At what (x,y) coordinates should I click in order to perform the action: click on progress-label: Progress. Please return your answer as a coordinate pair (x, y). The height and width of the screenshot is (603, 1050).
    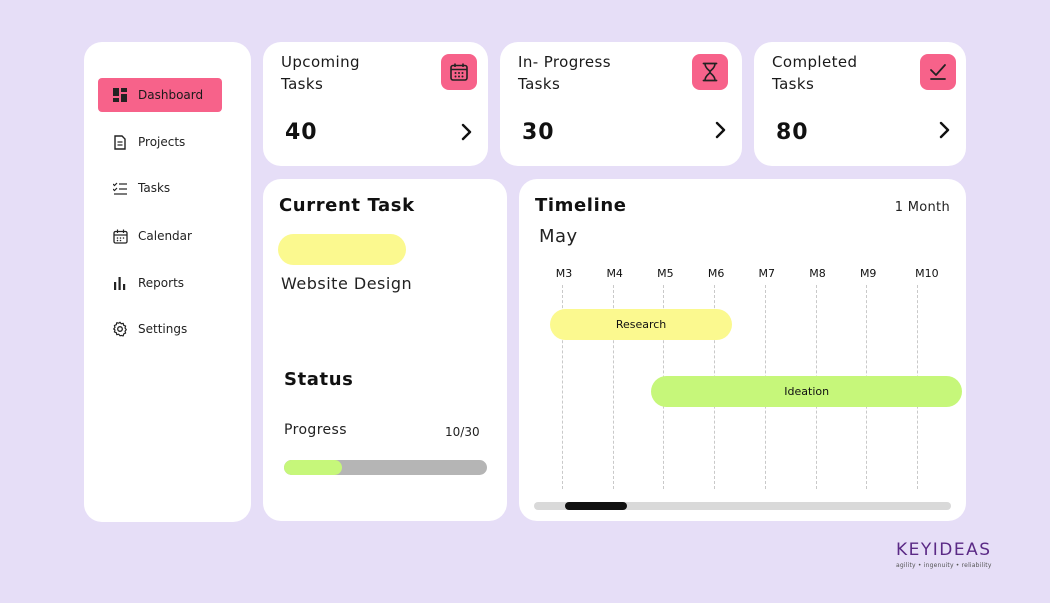
    Looking at the image, I should click on (315, 430).